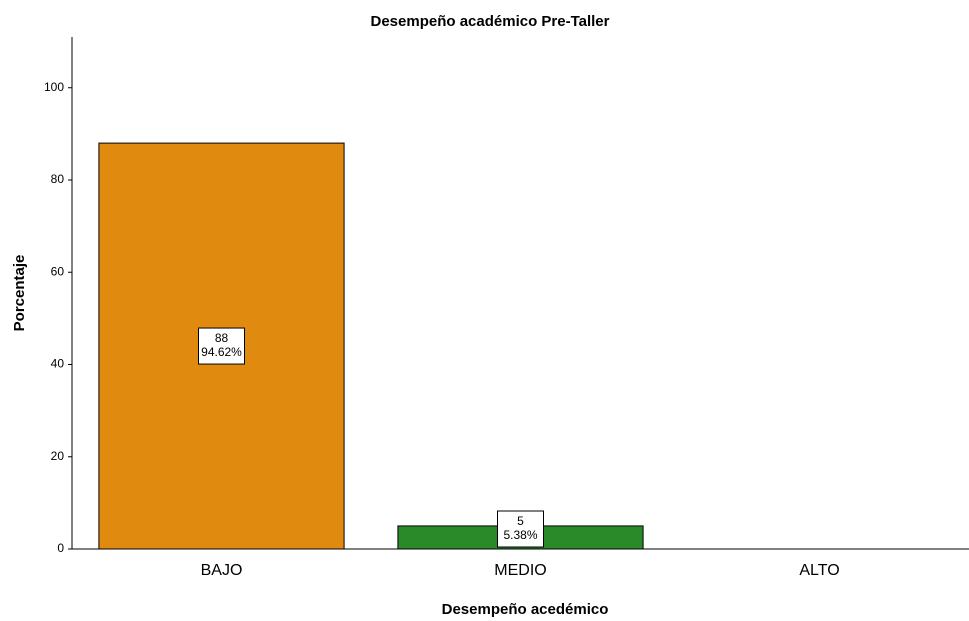 The width and height of the screenshot is (969, 621). I want to click on y-tick-label: 20, so click(58, 456).